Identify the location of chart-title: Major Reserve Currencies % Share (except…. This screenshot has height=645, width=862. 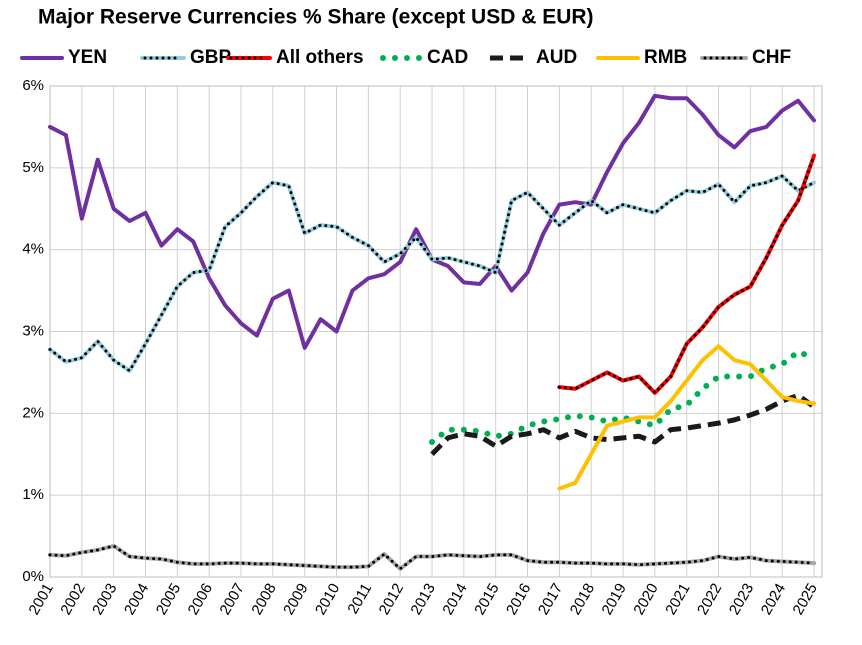
(316, 17).